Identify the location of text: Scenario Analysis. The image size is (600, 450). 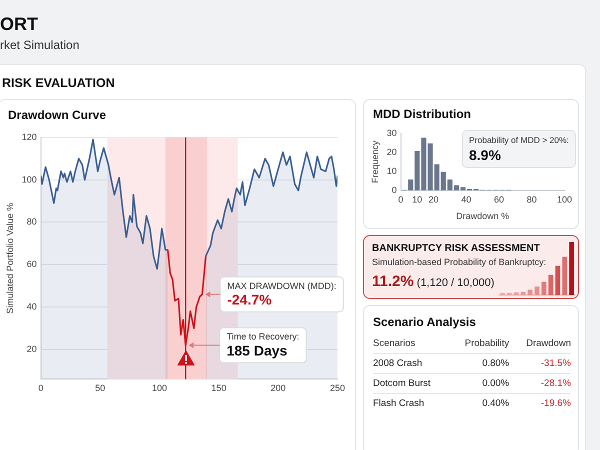
(424, 322).